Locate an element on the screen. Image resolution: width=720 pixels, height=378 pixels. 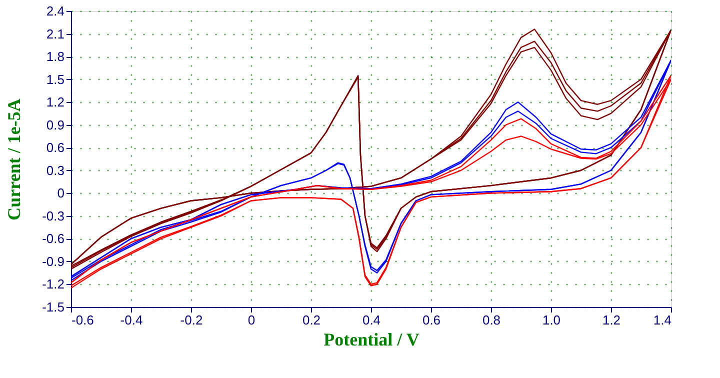
y-tick-label: 1.2 is located at coordinates (55, 102).